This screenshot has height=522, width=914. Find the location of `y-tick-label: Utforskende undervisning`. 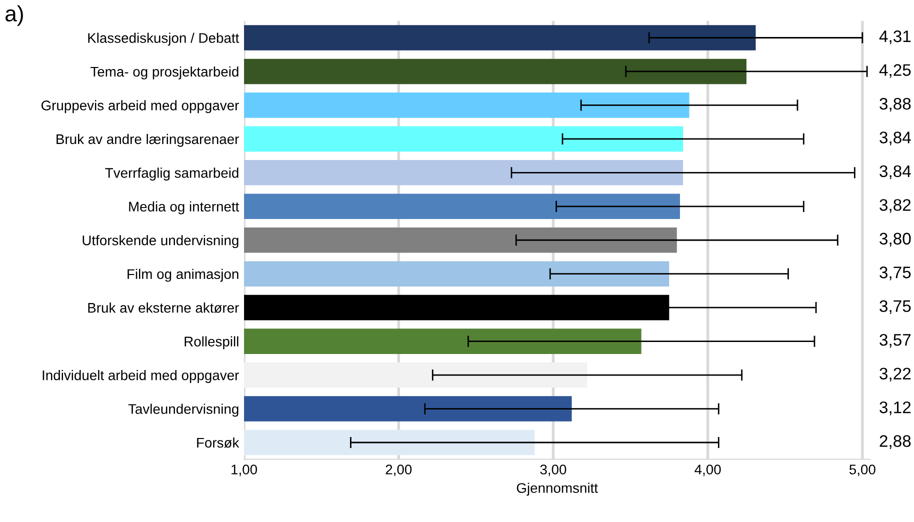

y-tick-label: Utforskende undervisning is located at coordinates (160, 241).